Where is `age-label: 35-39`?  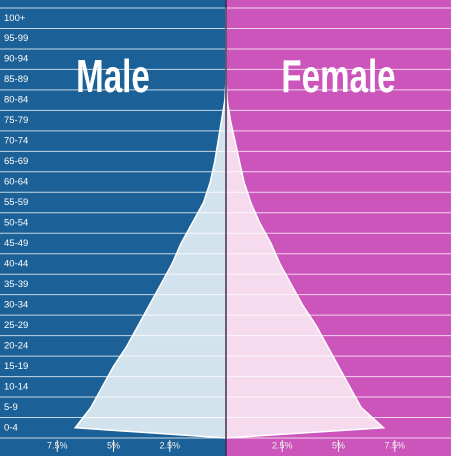 age-label: 35-39 is located at coordinates (16, 284).